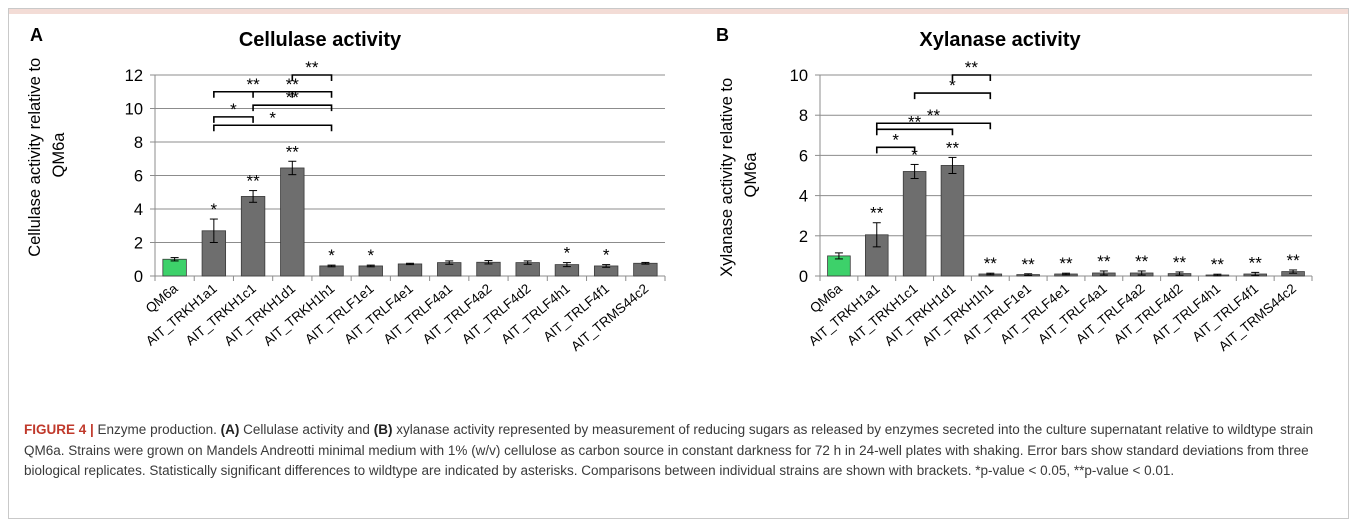  I want to click on panel-b-y-tick-label: 6, so click(803, 156).